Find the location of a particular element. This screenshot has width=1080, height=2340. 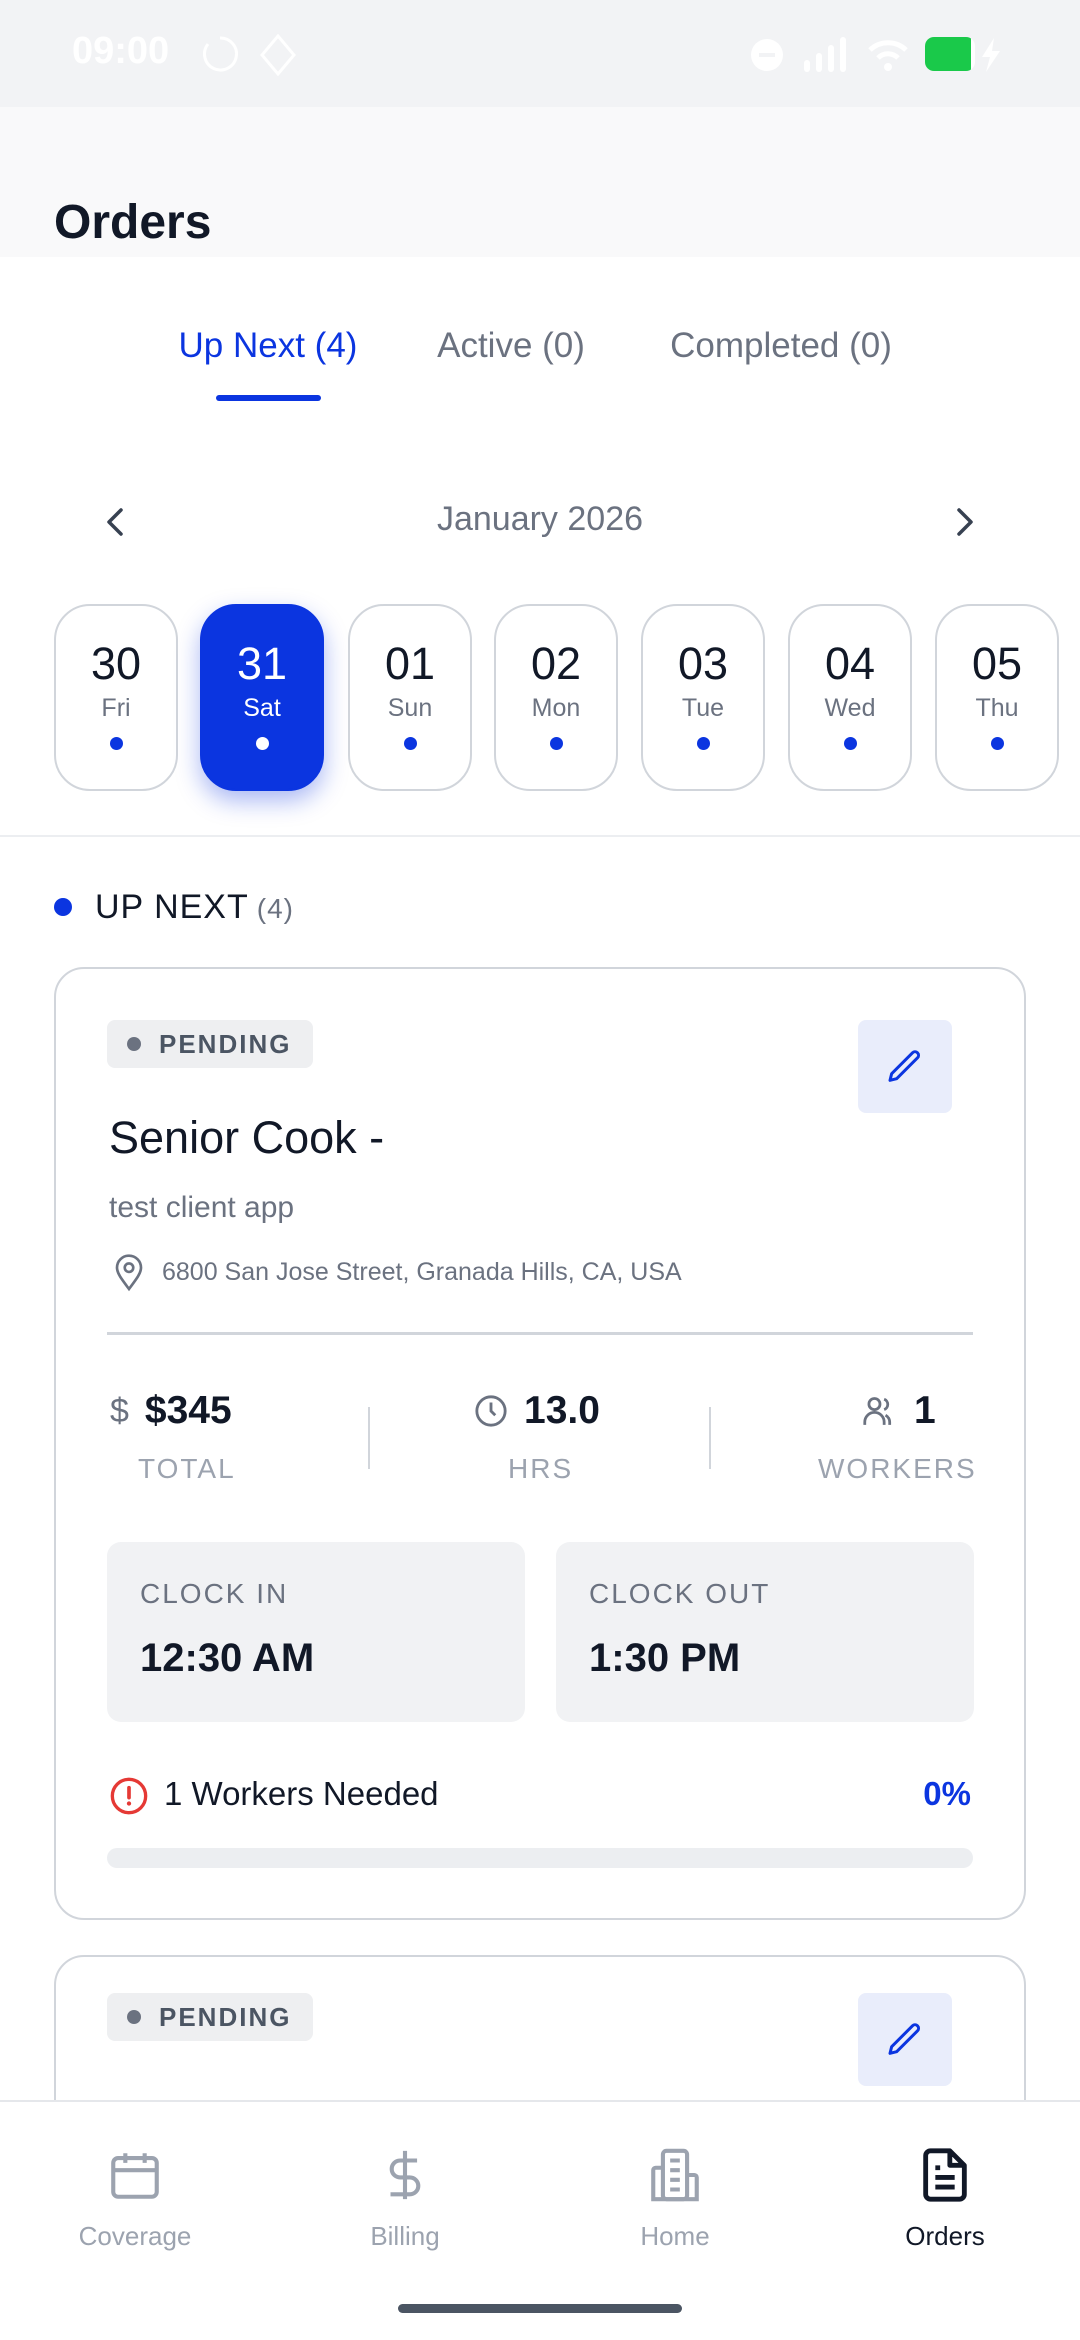

users-icon is located at coordinates (877, 1411).